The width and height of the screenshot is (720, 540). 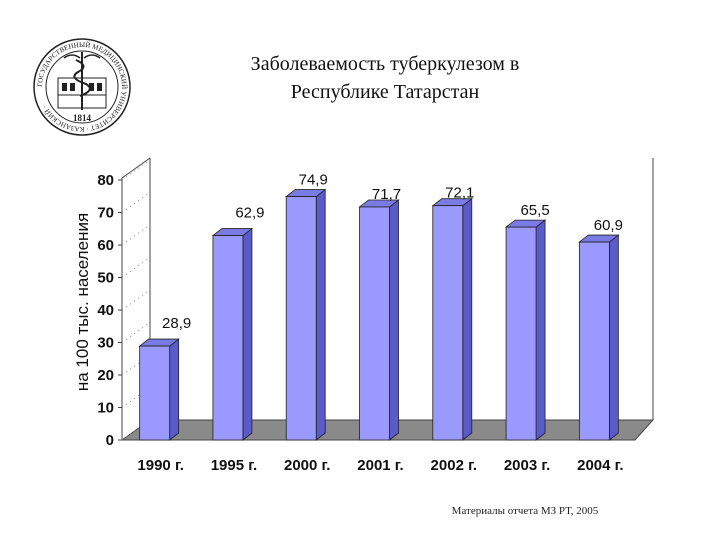 I want to click on data-label: 65,5, so click(x=534, y=210).